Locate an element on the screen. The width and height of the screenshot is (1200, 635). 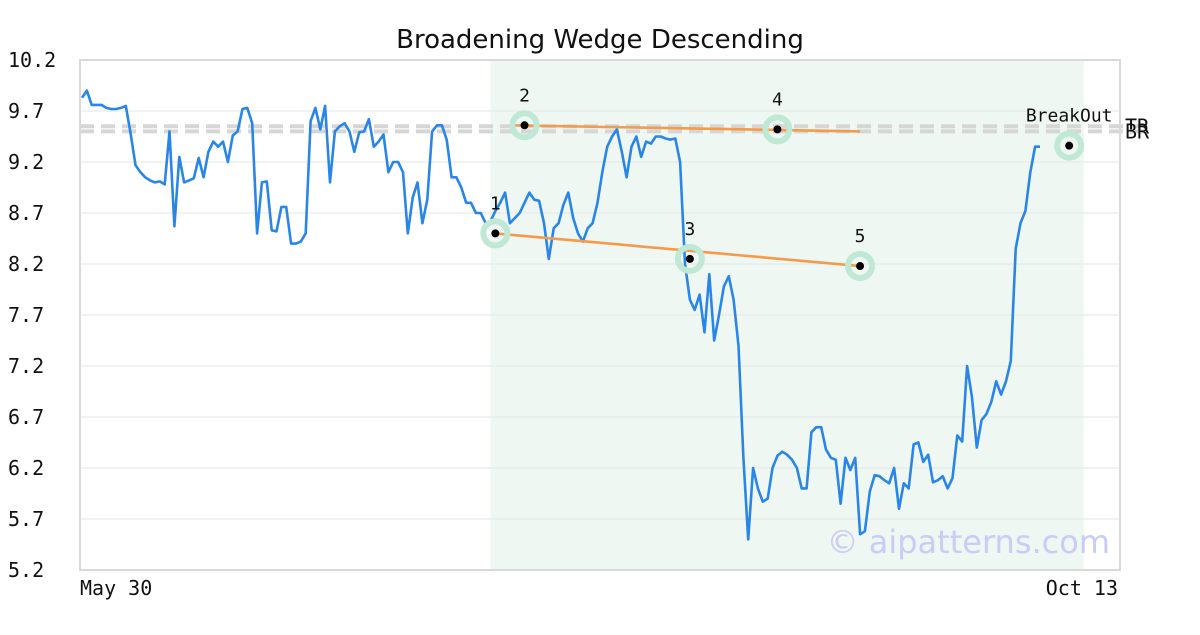
y-tick-label: 6.7 is located at coordinates (26, 417).